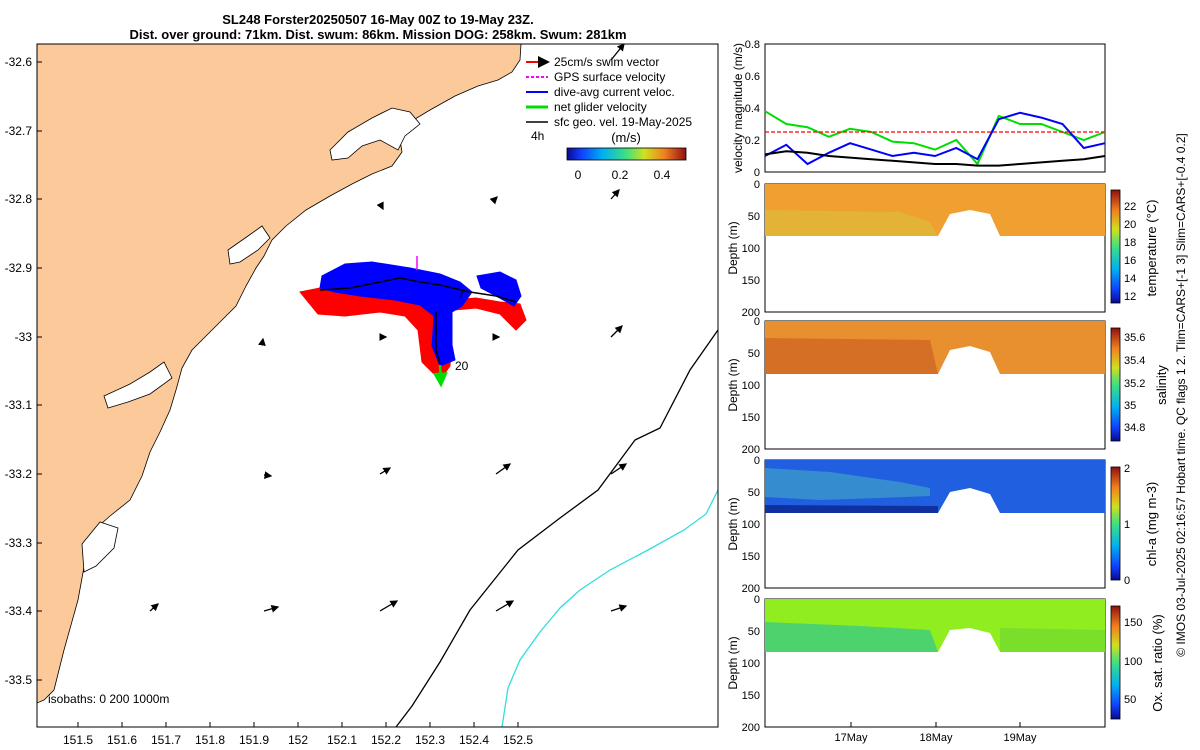  I want to click on salinity-y-tick: 50, so click(754, 354).